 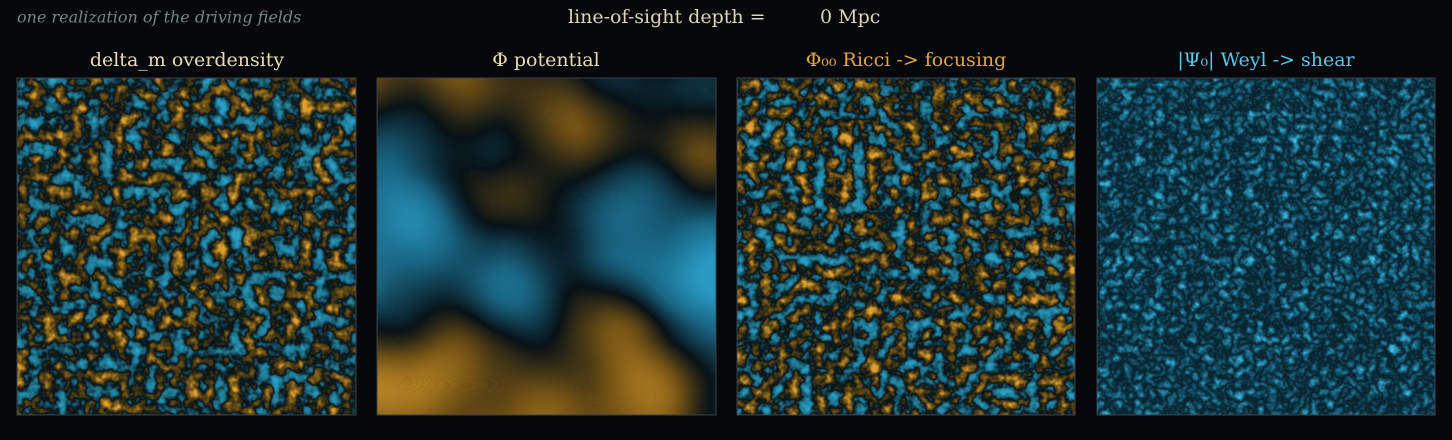 I want to click on depth-value: 0 Mpc, so click(x=850, y=17).